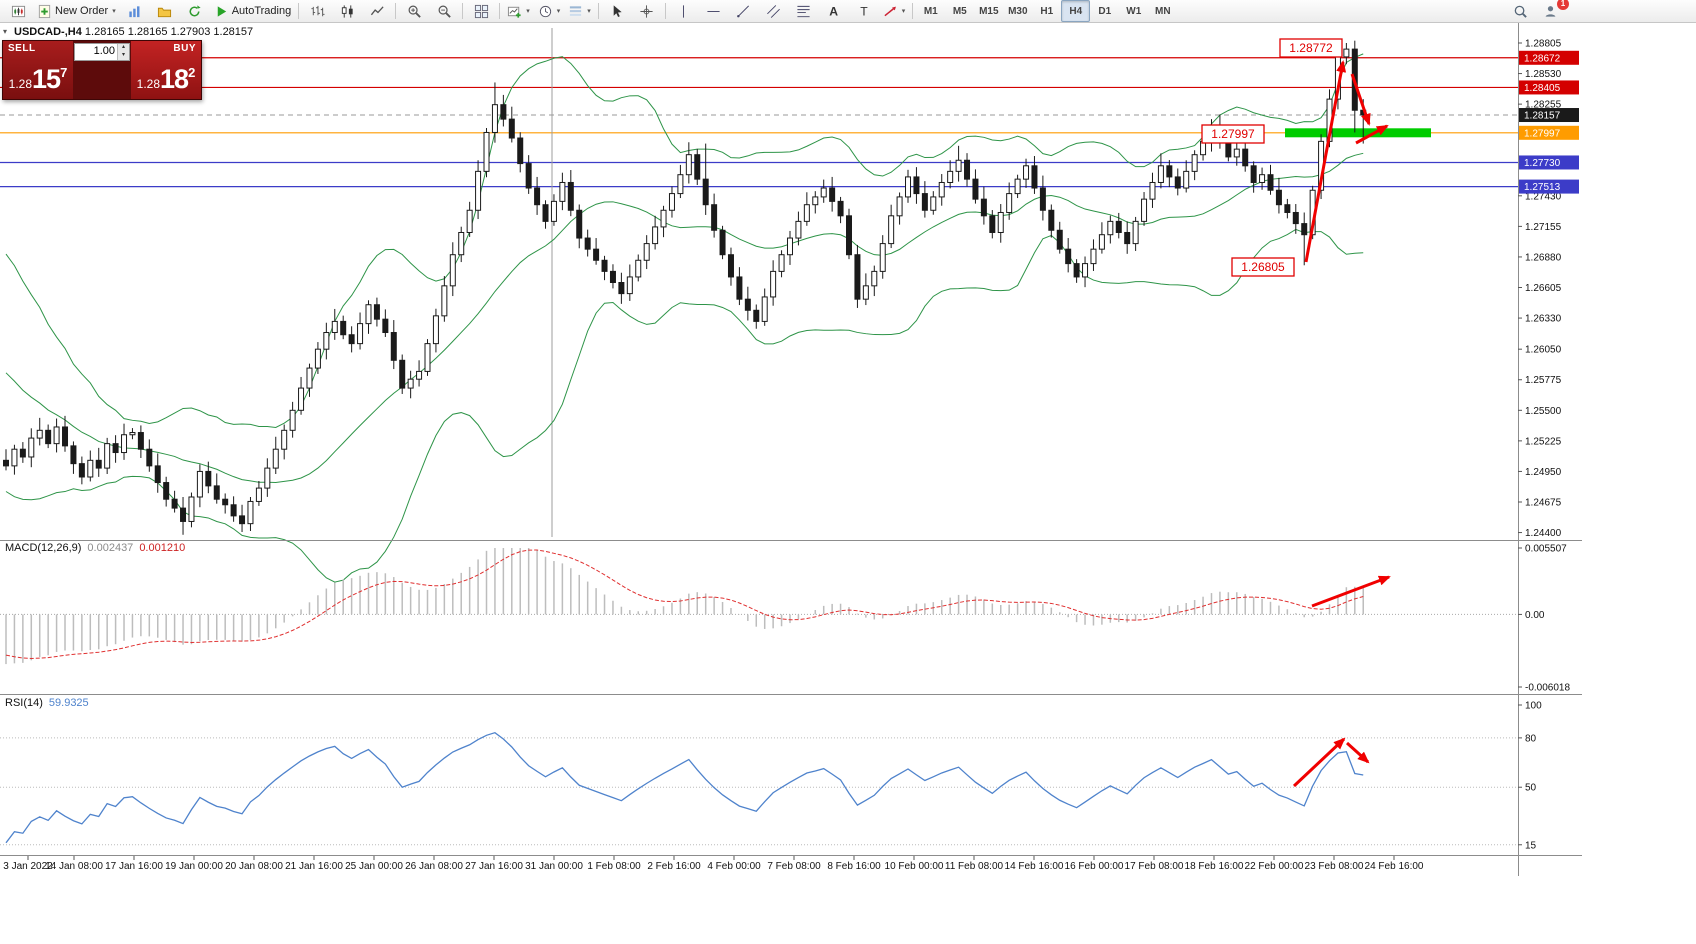  What do you see at coordinates (804, 11) in the screenshot?
I see `fibonacci-button` at bounding box center [804, 11].